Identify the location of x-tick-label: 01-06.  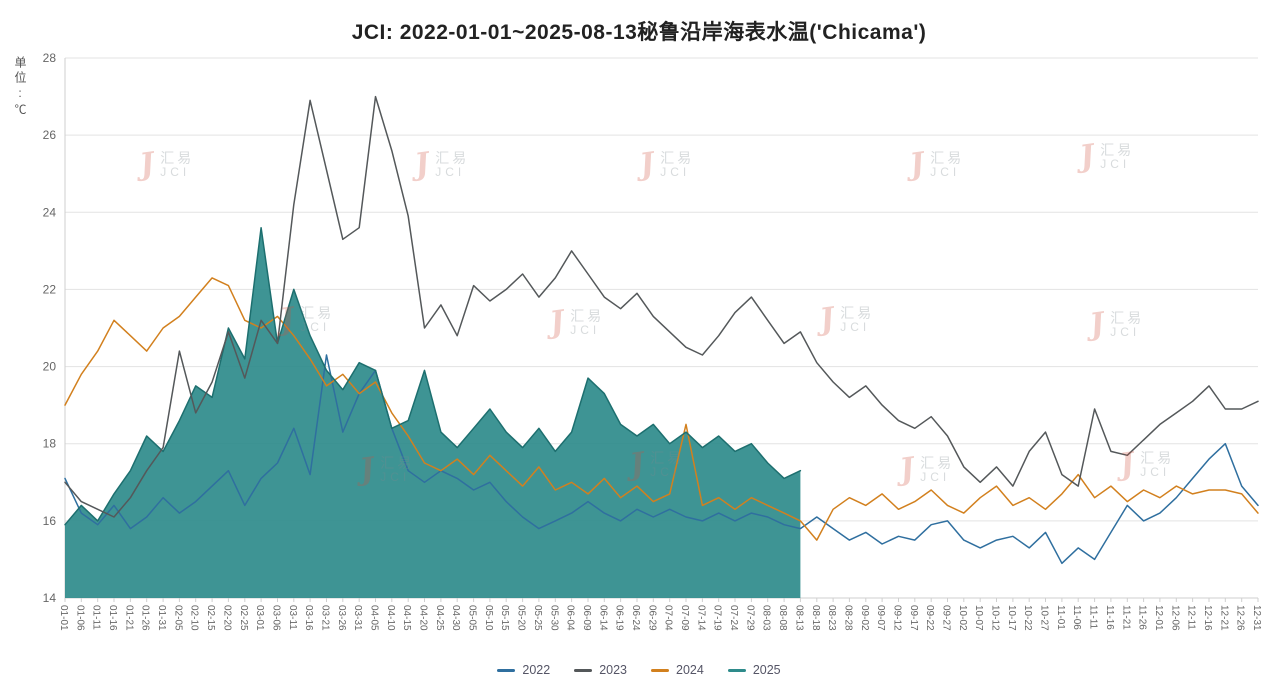
(79, 618).